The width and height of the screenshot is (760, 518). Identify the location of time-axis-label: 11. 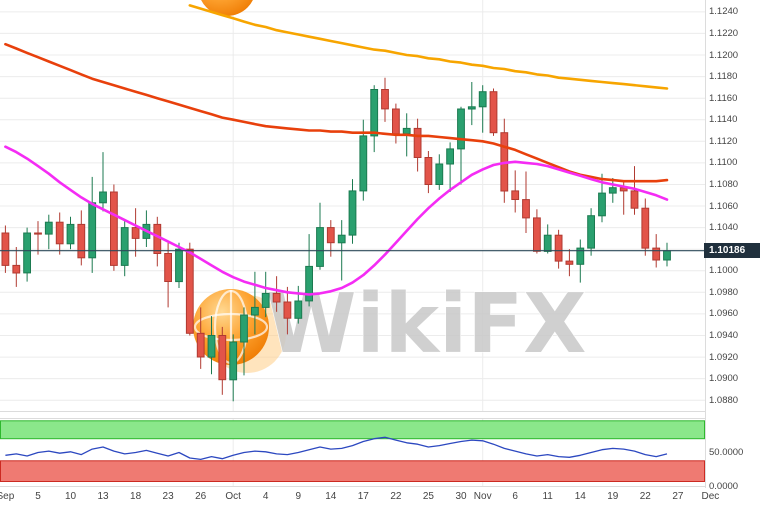
(547, 496).